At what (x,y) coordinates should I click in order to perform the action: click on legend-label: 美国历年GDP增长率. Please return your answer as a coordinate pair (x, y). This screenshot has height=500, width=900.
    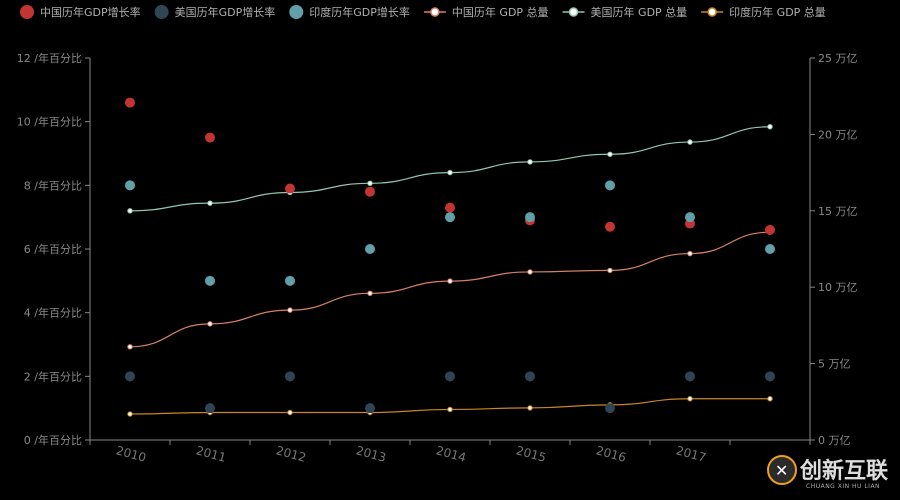
    Looking at the image, I should click on (225, 12).